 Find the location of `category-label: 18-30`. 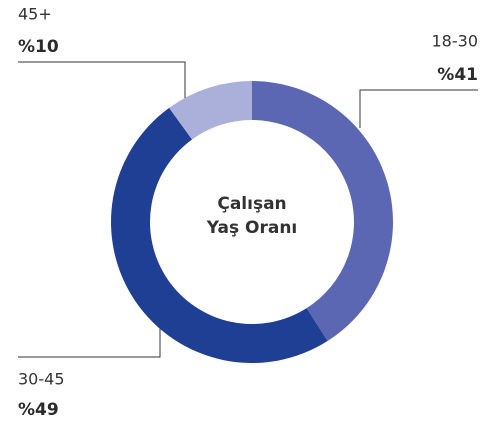

category-label: 18-30 is located at coordinates (455, 41).